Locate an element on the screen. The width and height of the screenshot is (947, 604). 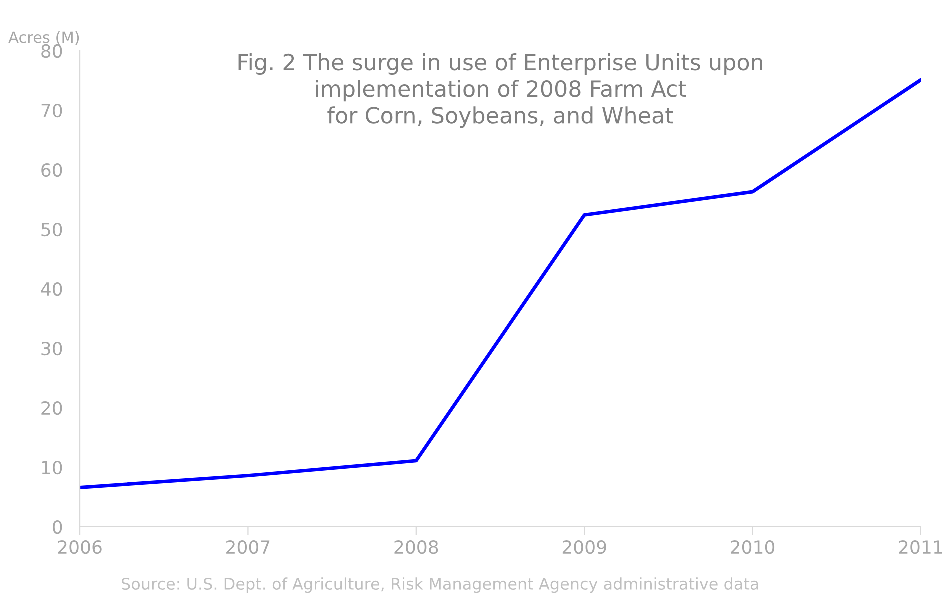
x-tick-label: 2006 is located at coordinates (80, 547).